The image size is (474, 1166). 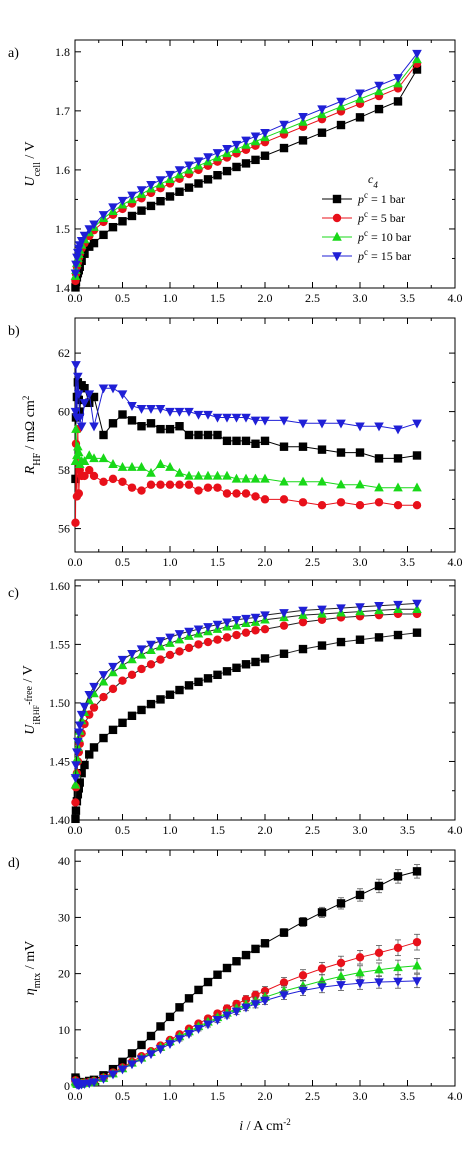 I want to click on y-tick-label: 1.8, so click(x=62, y=52).